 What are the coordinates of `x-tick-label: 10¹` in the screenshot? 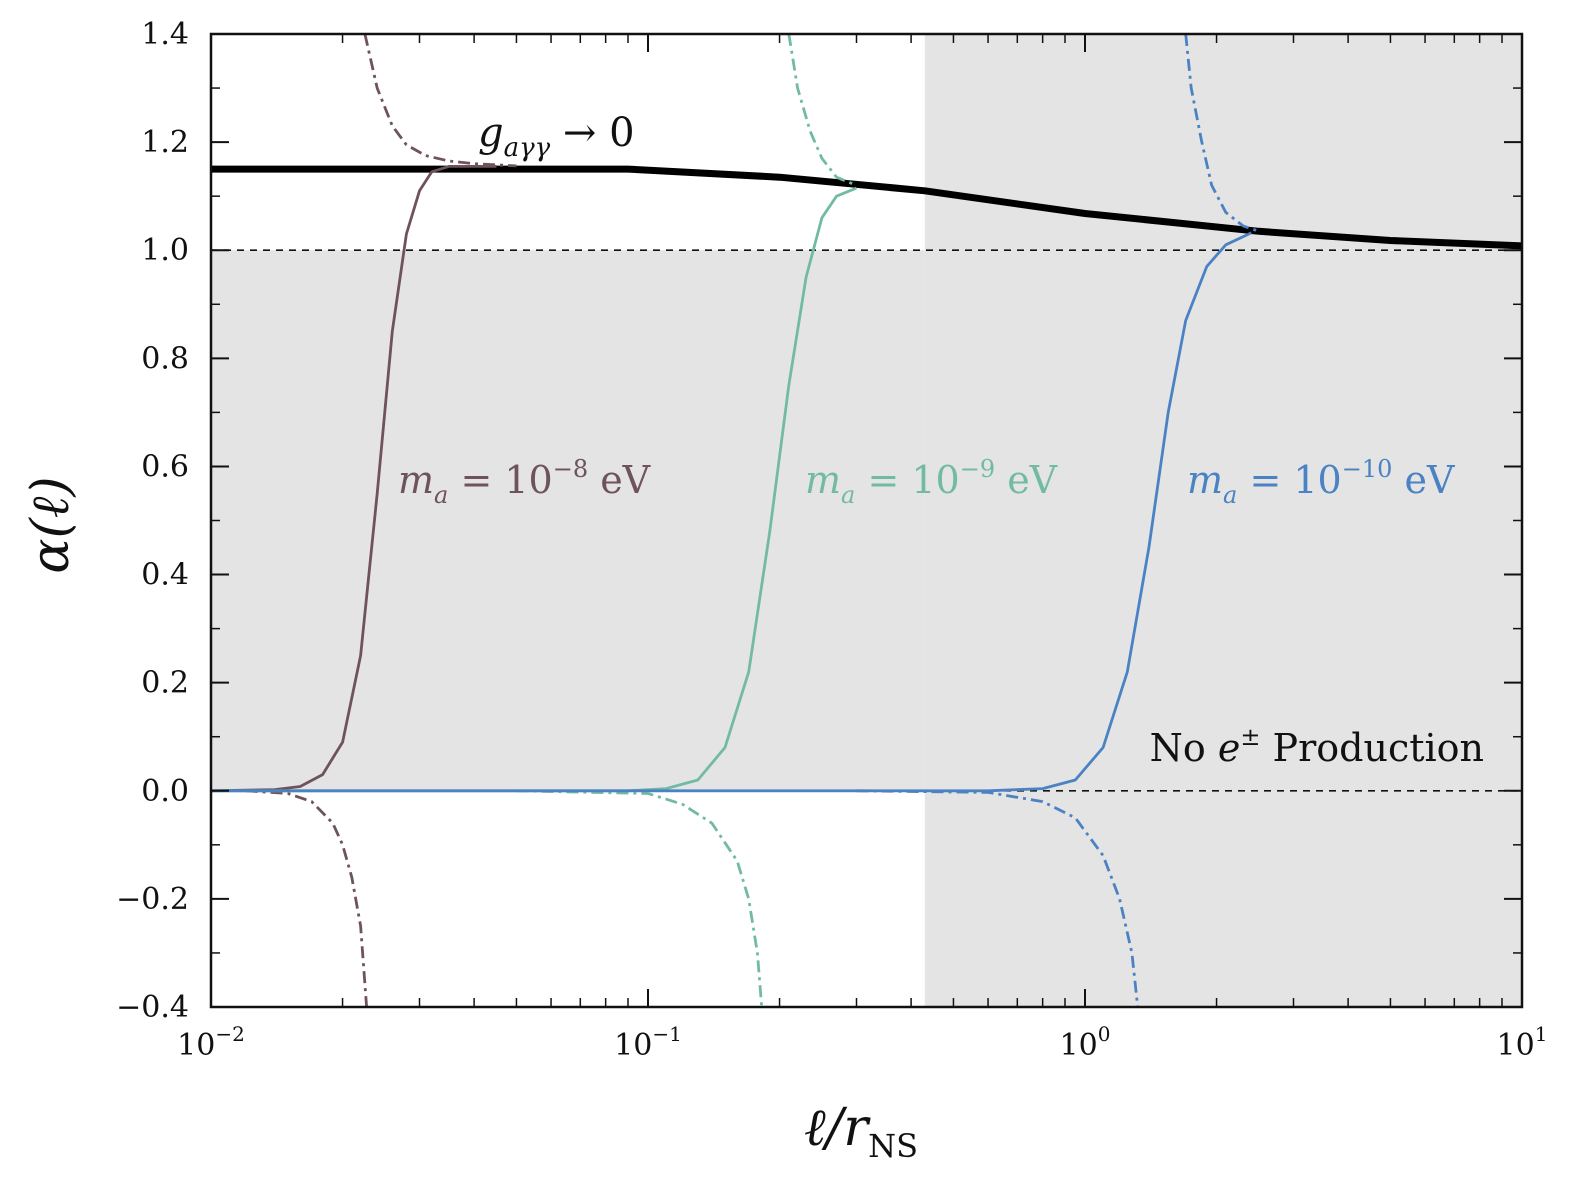 It's located at (1522, 1042).